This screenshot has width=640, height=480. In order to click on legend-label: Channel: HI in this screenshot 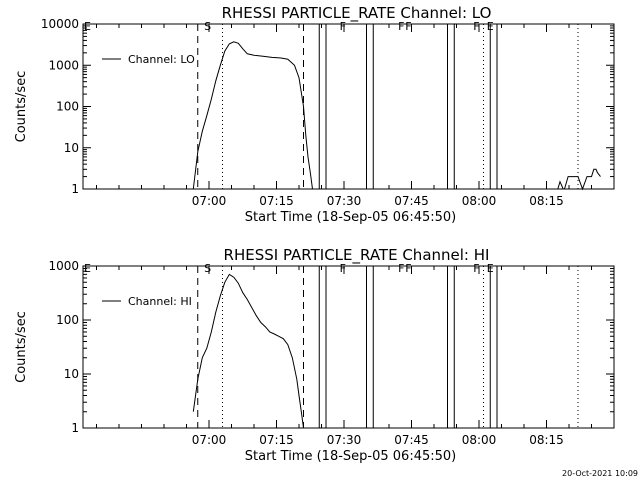, I will do `click(160, 301)`.